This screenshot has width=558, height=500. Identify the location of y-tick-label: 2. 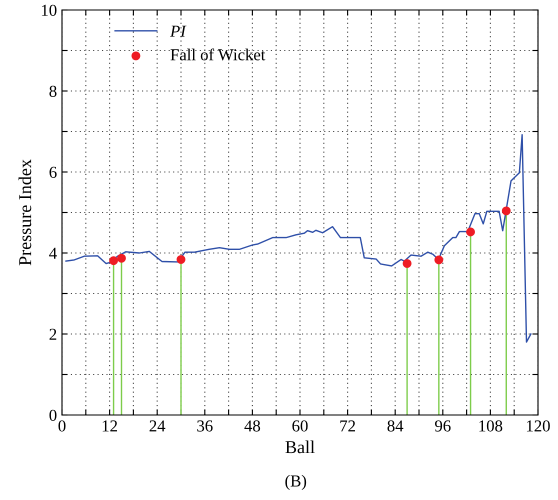
(53, 334).